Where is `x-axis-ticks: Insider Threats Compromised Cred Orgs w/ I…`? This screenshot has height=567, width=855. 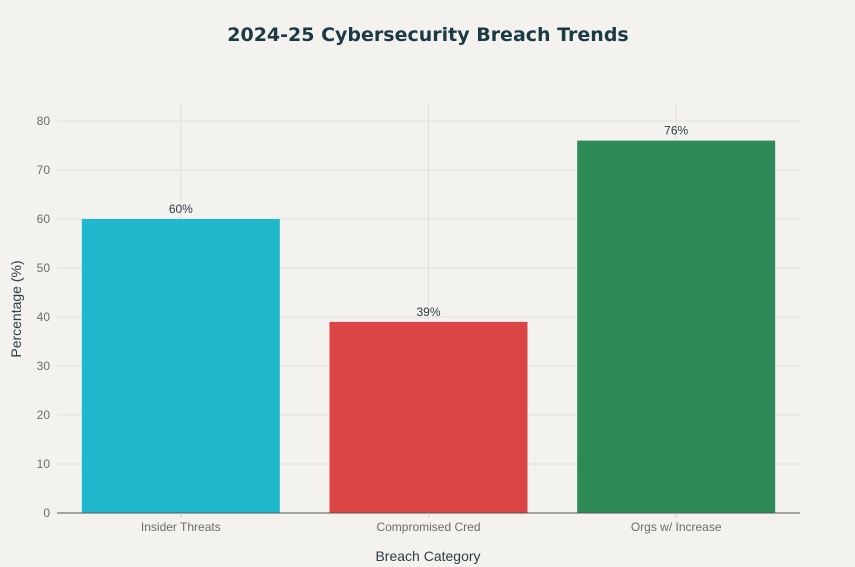 x-axis-ticks: Insider Threats Compromised Cred Orgs w/ I… is located at coordinates (431, 523).